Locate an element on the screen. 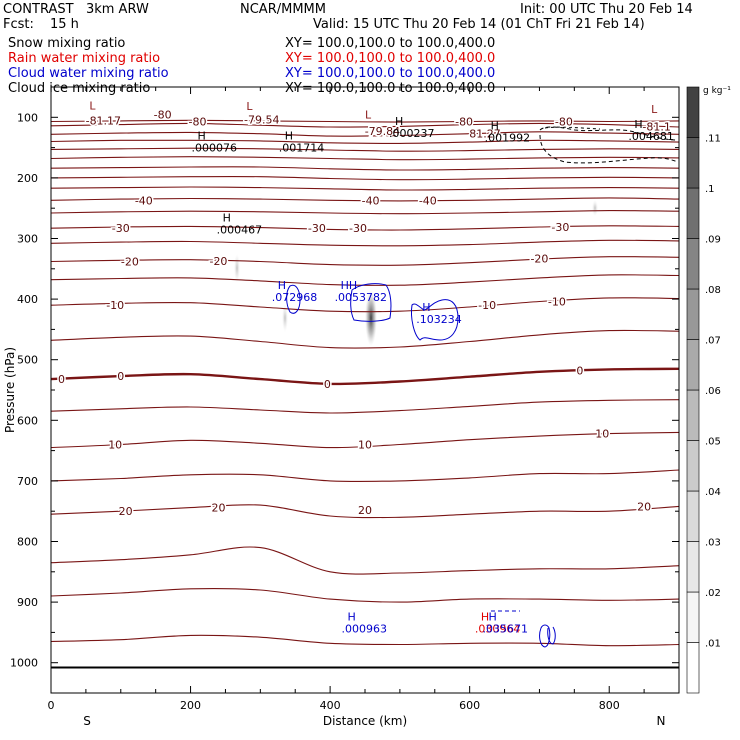  snow-shading-core is located at coordinates (371, 318).